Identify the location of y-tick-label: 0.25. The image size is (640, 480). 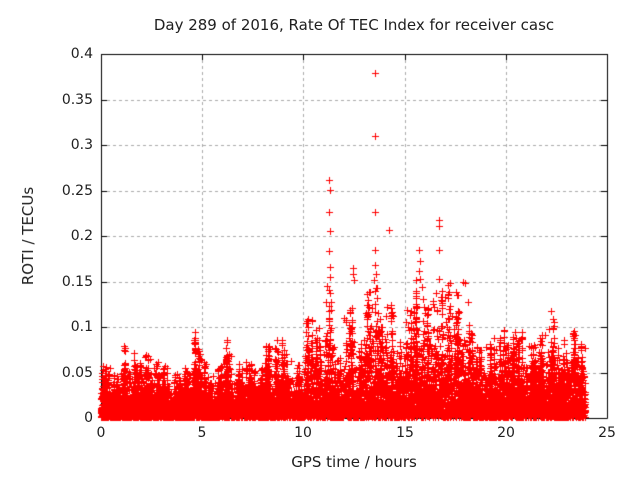
(77, 191).